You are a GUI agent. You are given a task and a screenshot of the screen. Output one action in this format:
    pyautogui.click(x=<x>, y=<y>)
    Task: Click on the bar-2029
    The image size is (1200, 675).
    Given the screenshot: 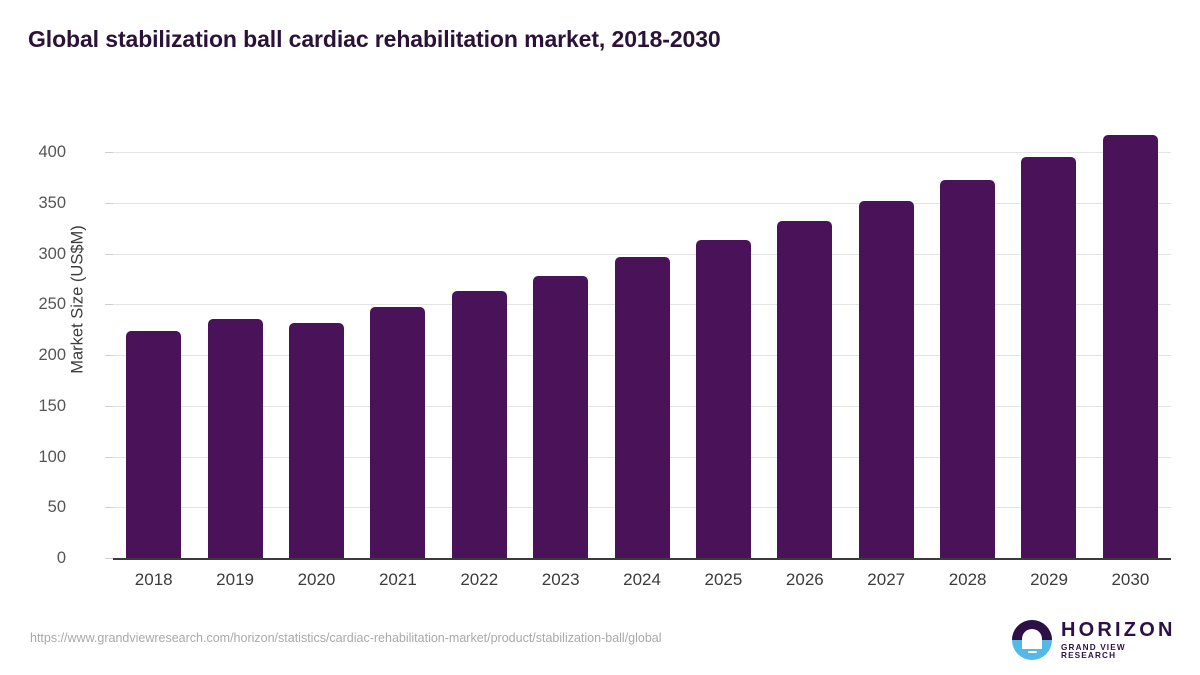 What is the action you would take?
    pyautogui.click(x=1049, y=357)
    